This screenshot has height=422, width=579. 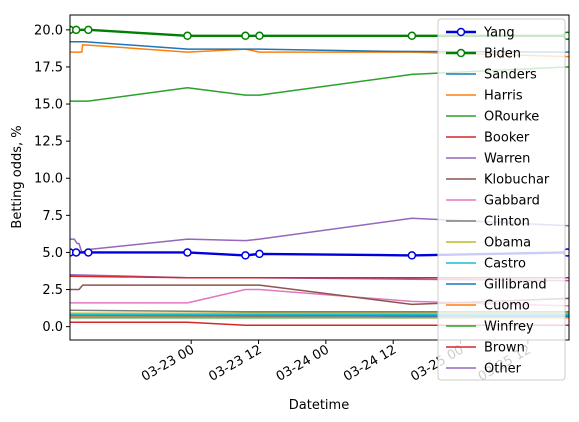 I want to click on legend-label-other: Other, so click(x=503, y=369).